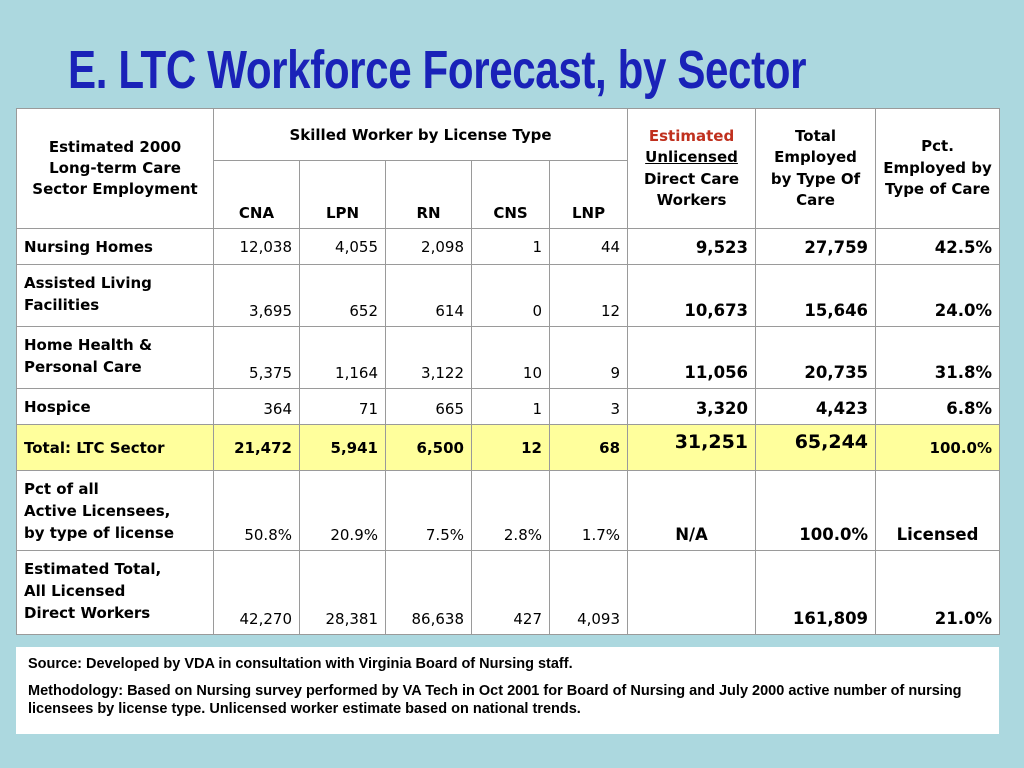 This screenshot has width=1024, height=768. Describe the element at coordinates (75, 591) in the screenshot. I see `est-row-label-line: All Licensed` at that location.